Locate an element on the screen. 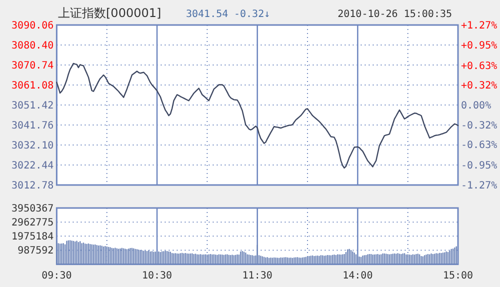  y2-tick-label: +0.63% is located at coordinates (479, 66).